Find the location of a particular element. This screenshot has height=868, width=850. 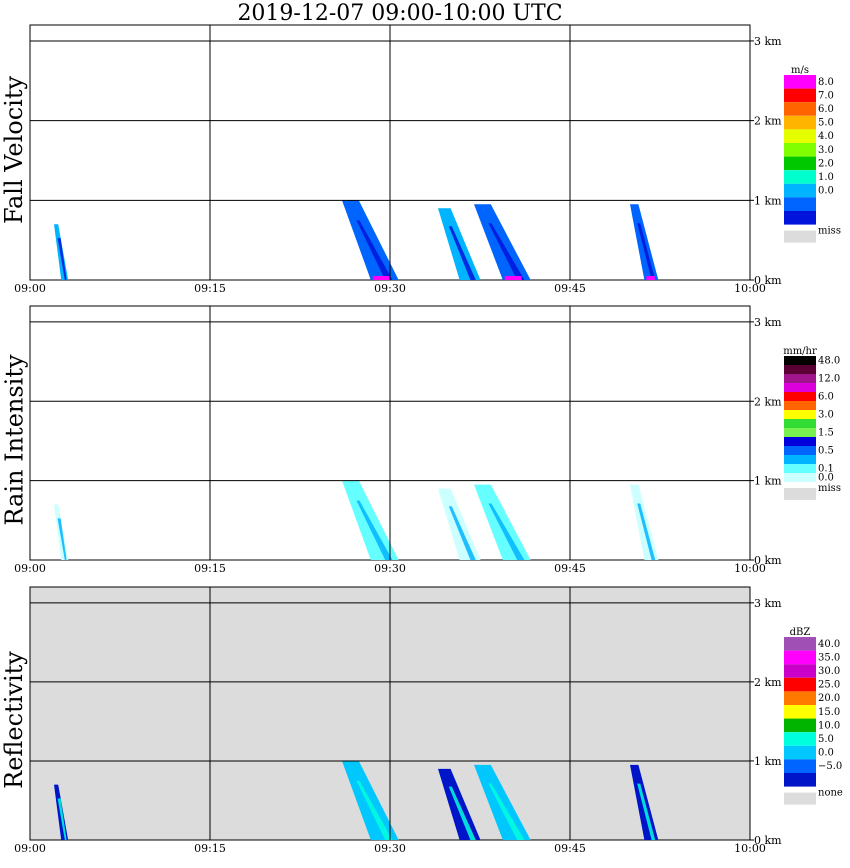

legend-label: 25.0 is located at coordinates (829, 685).